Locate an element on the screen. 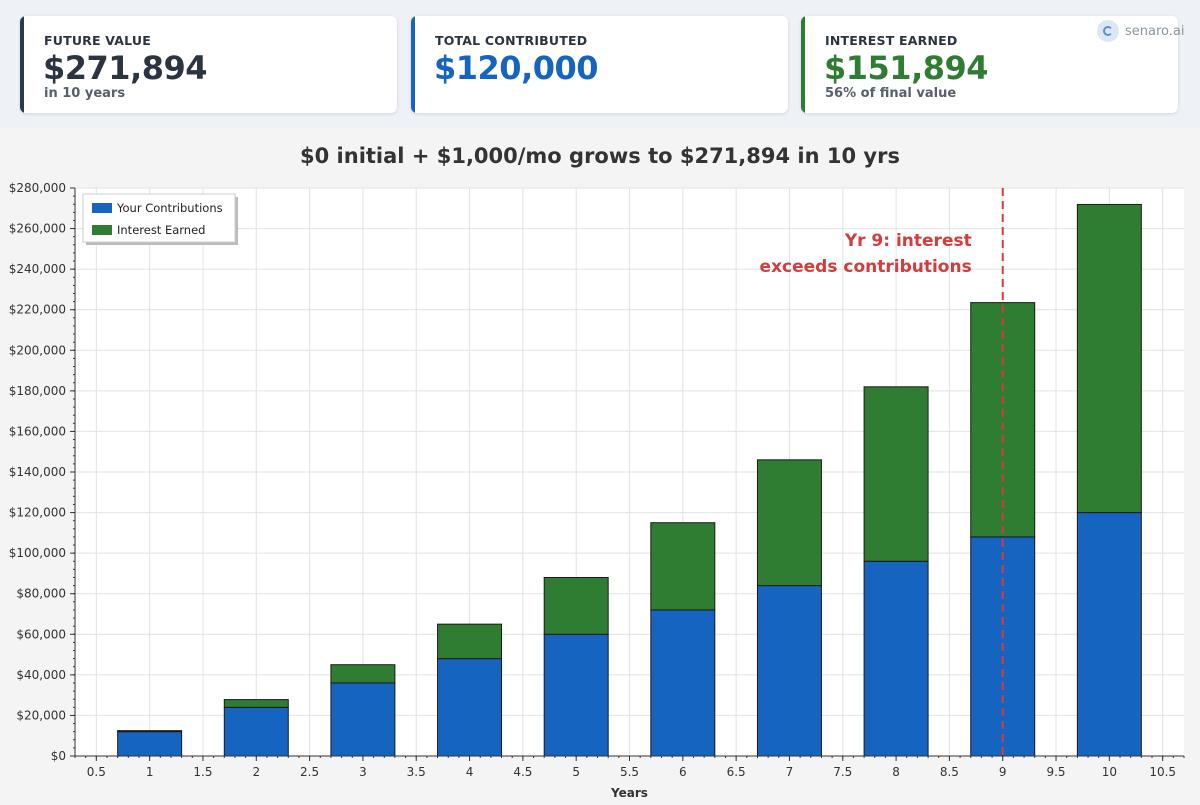 The height and width of the screenshot is (805, 1200). annotation-text: exceeds contributions is located at coordinates (866, 267).